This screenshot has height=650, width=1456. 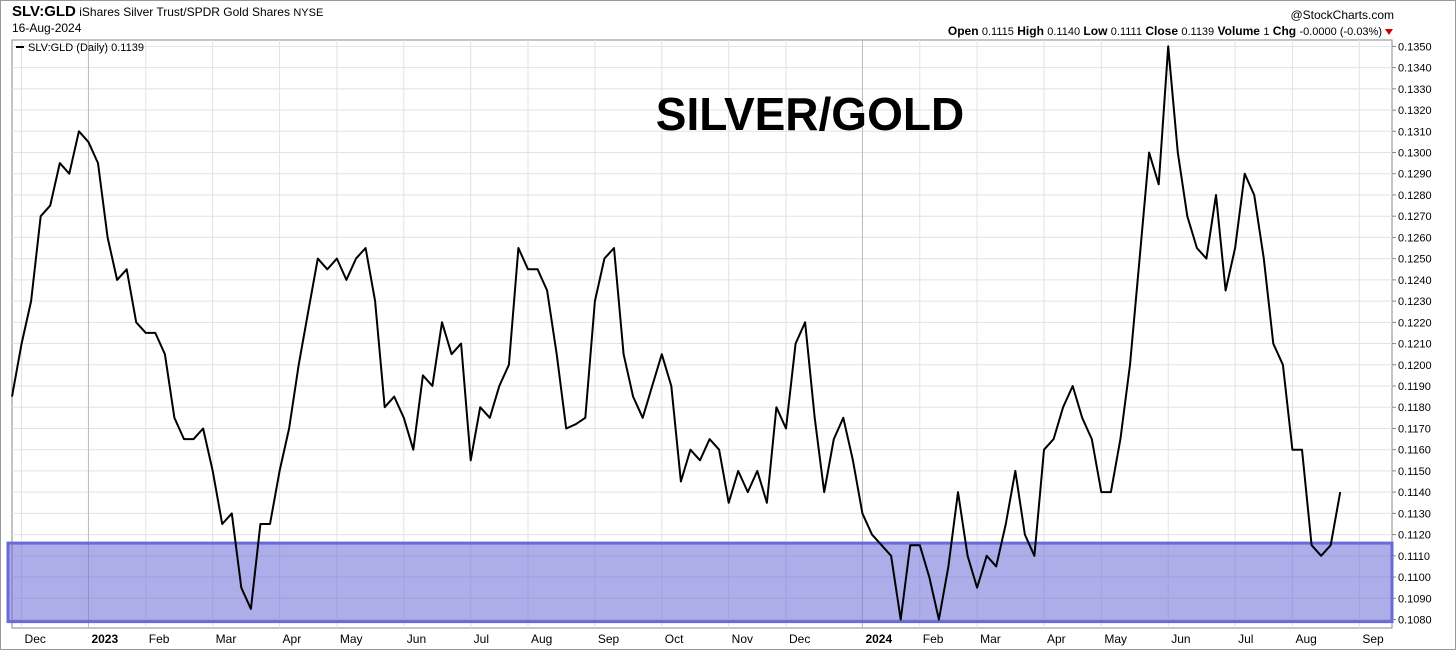 What do you see at coordinates (1415, 154) in the screenshot?
I see `y-tick-label: 0.1300` at bounding box center [1415, 154].